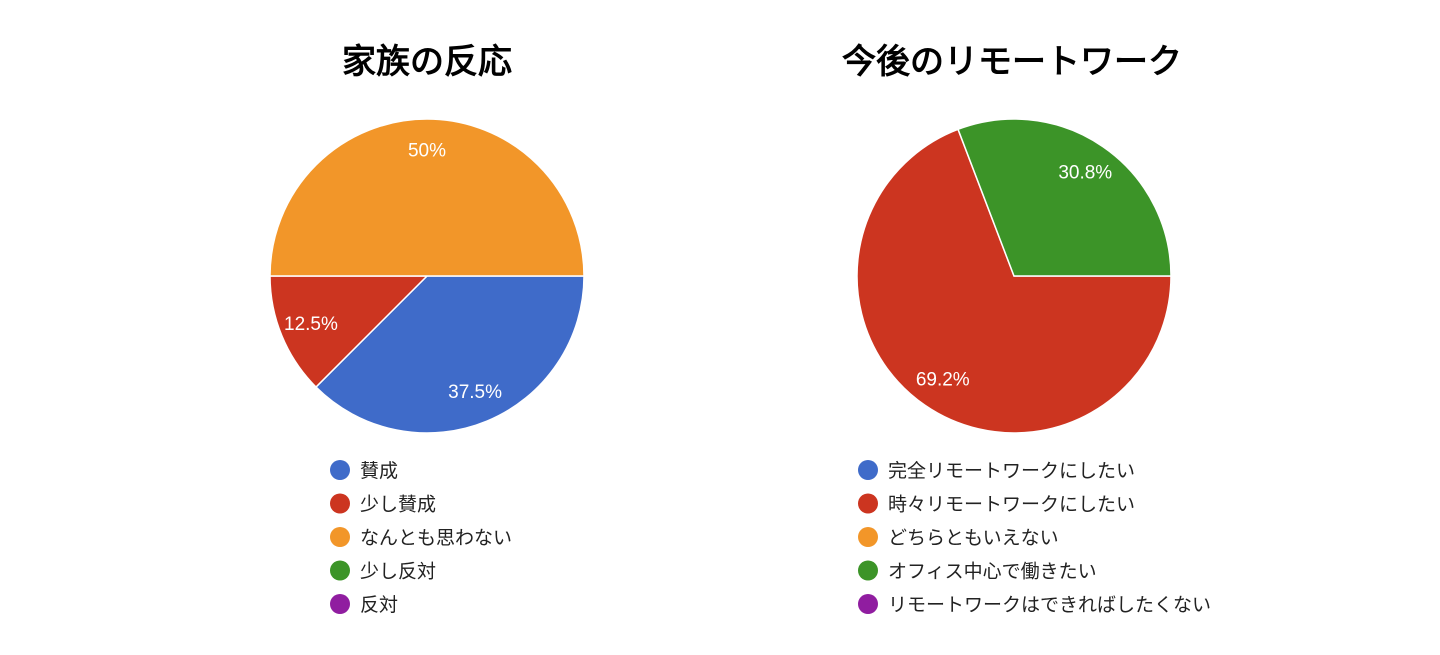 This screenshot has height=655, width=1440. I want to click on legend-label: 時々リモートワークにしたい, so click(1011, 505).